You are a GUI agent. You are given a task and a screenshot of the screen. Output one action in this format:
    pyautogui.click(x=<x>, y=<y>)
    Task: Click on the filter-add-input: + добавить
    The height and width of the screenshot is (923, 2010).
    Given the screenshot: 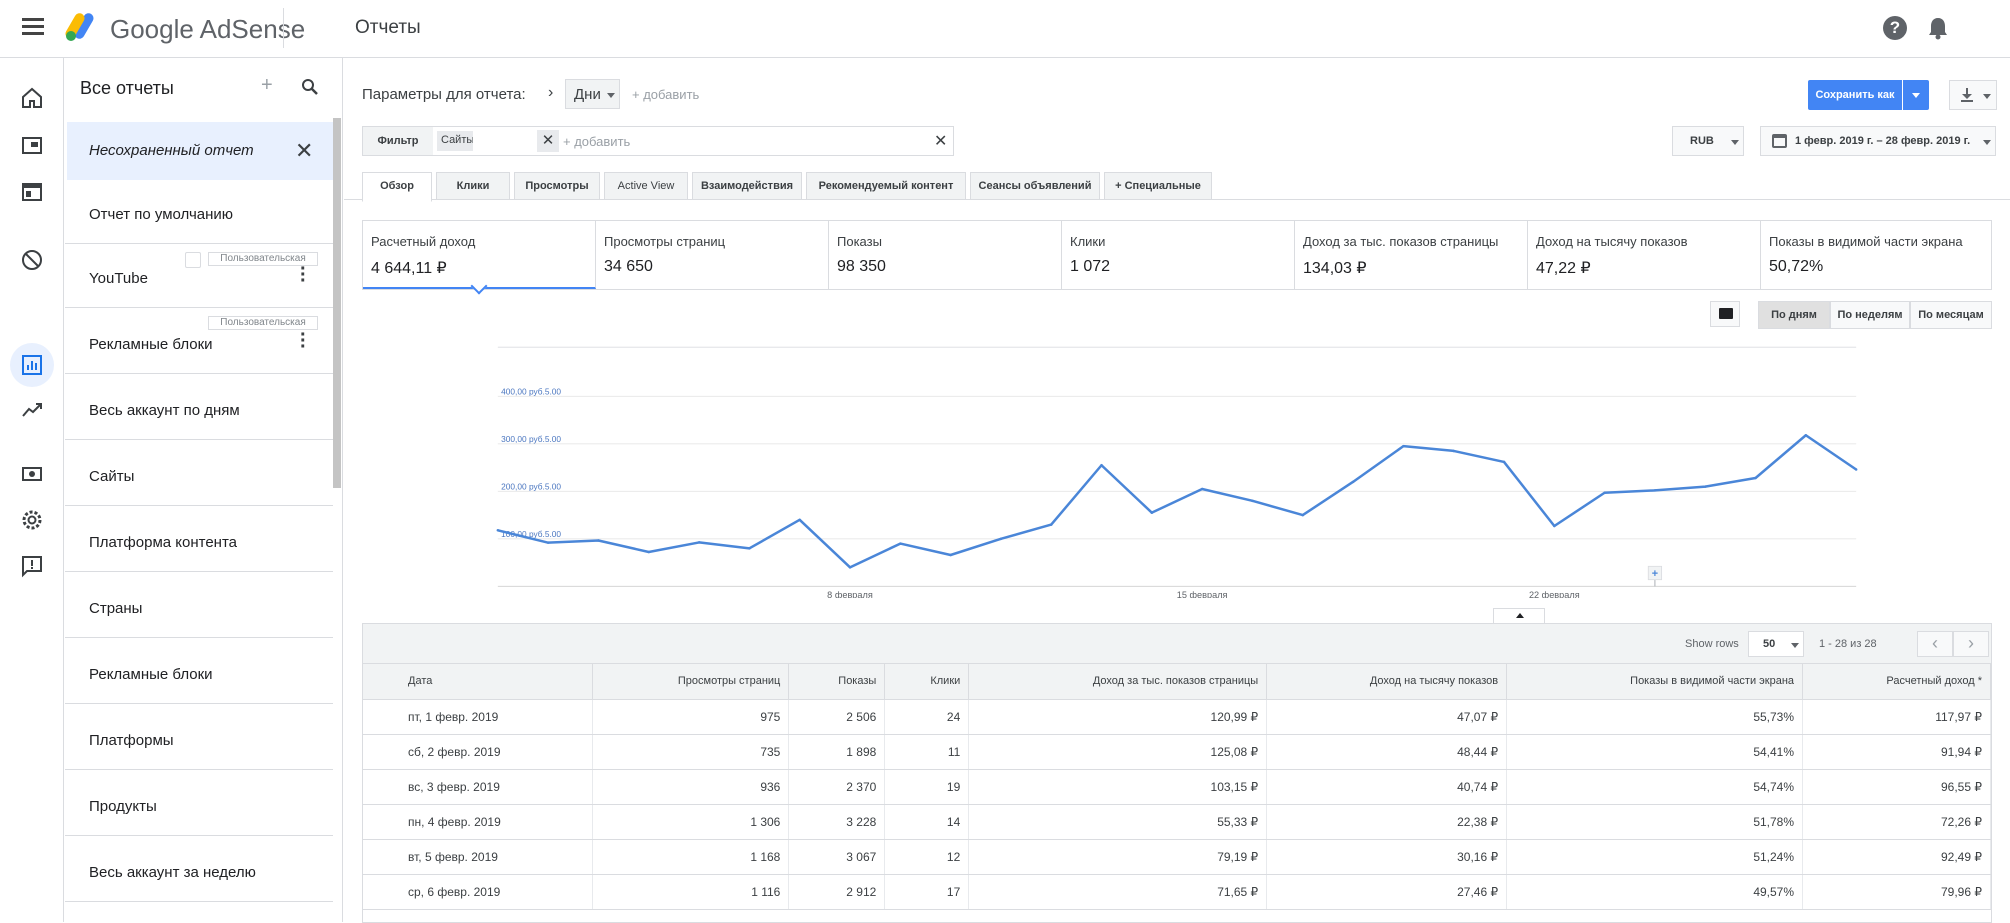 What is the action you would take?
    pyautogui.click(x=597, y=141)
    